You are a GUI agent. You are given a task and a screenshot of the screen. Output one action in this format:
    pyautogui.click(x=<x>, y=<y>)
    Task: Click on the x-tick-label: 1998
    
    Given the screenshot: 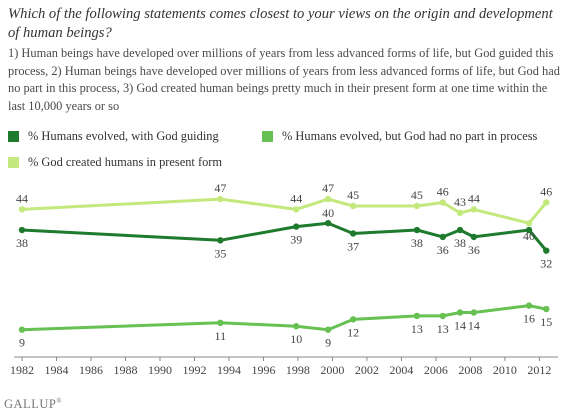 What is the action you would take?
    pyautogui.click(x=298, y=370)
    